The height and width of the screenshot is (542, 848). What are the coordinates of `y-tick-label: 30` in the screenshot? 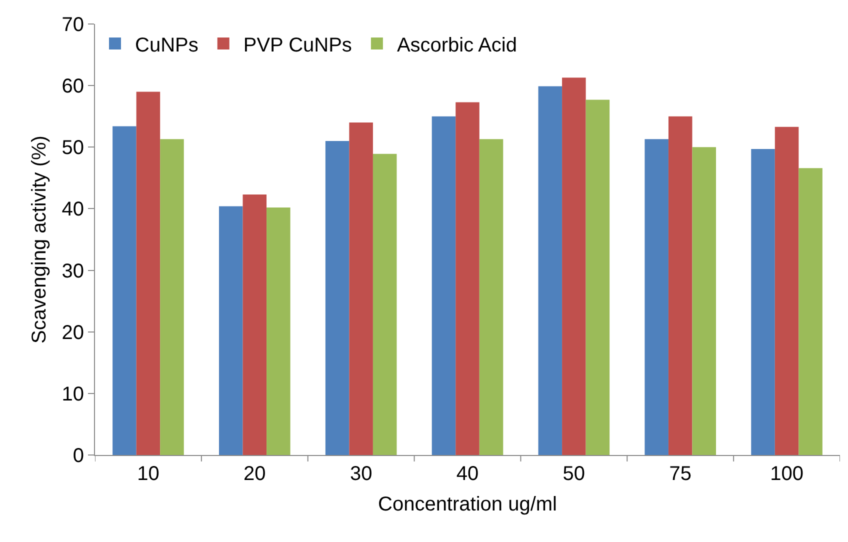 It's located at (73, 271).